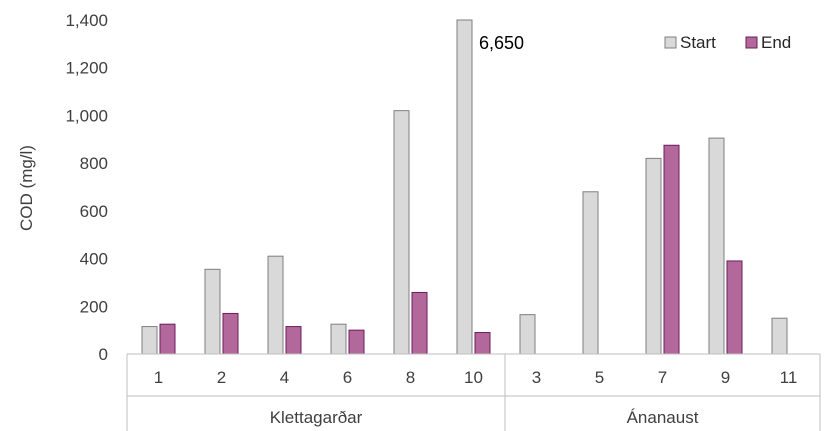  What do you see at coordinates (599, 377) in the screenshot?
I see `x-tick-label: 5` at bounding box center [599, 377].